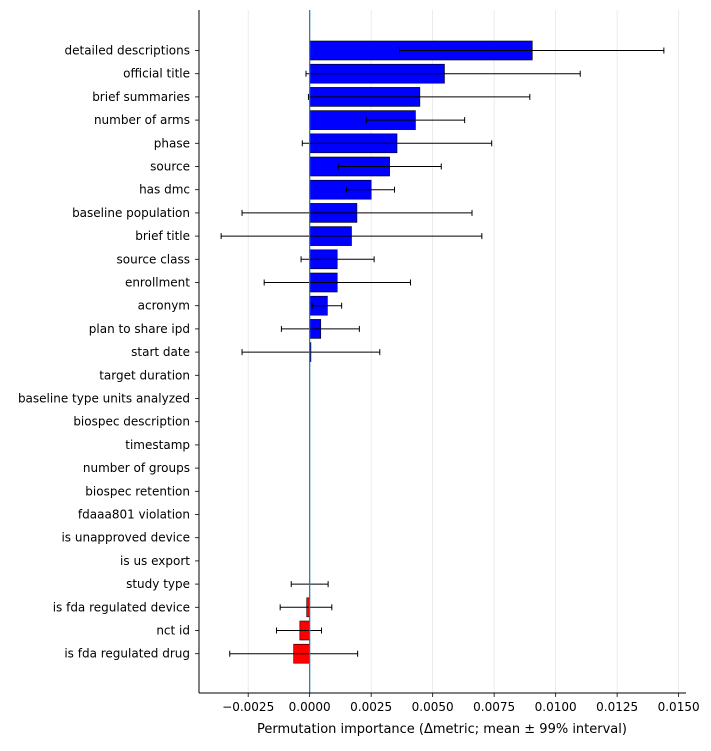 This screenshot has height=751, width=711. I want to click on category-label: has dmc, so click(164, 190).